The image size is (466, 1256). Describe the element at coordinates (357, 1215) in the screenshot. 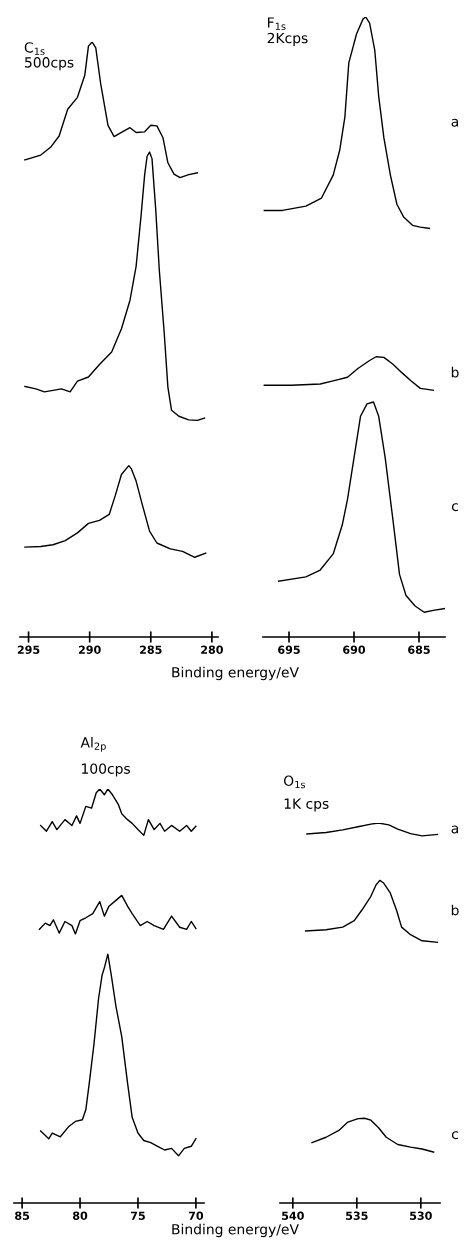

I see `x-tick-label: 535` at that location.